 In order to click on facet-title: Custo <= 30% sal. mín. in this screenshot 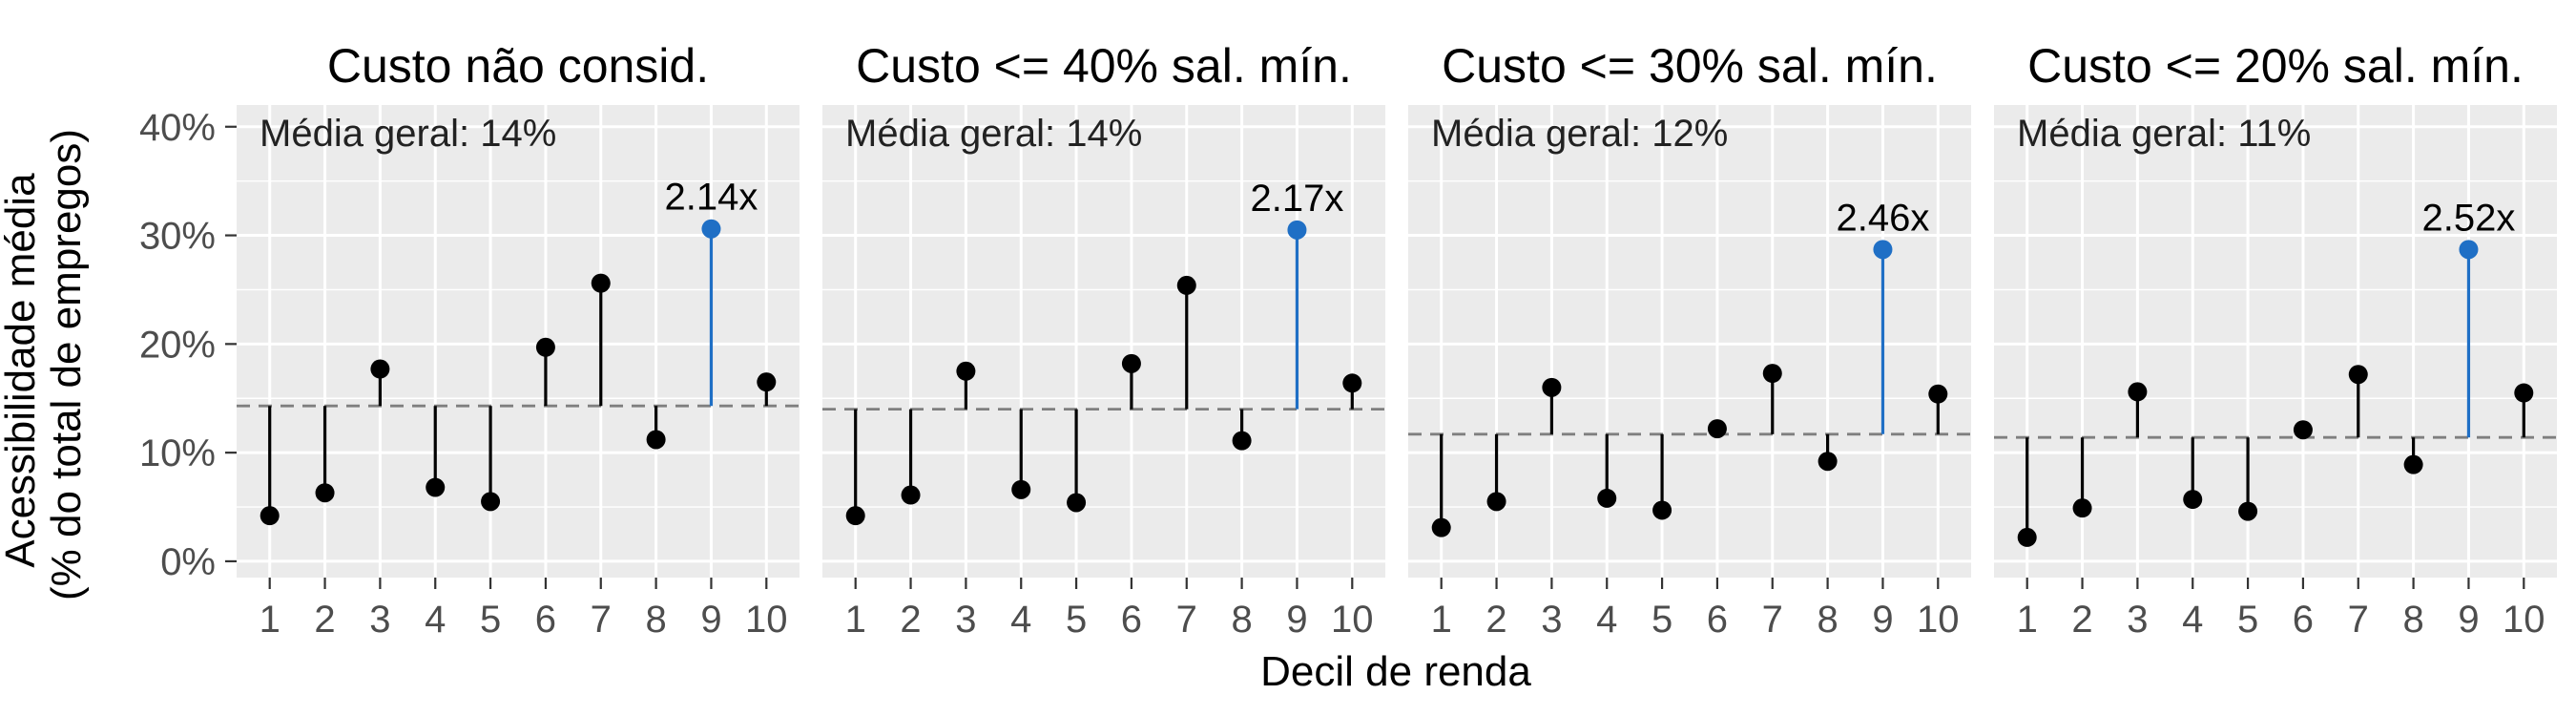, I will do `click(1690, 66)`.